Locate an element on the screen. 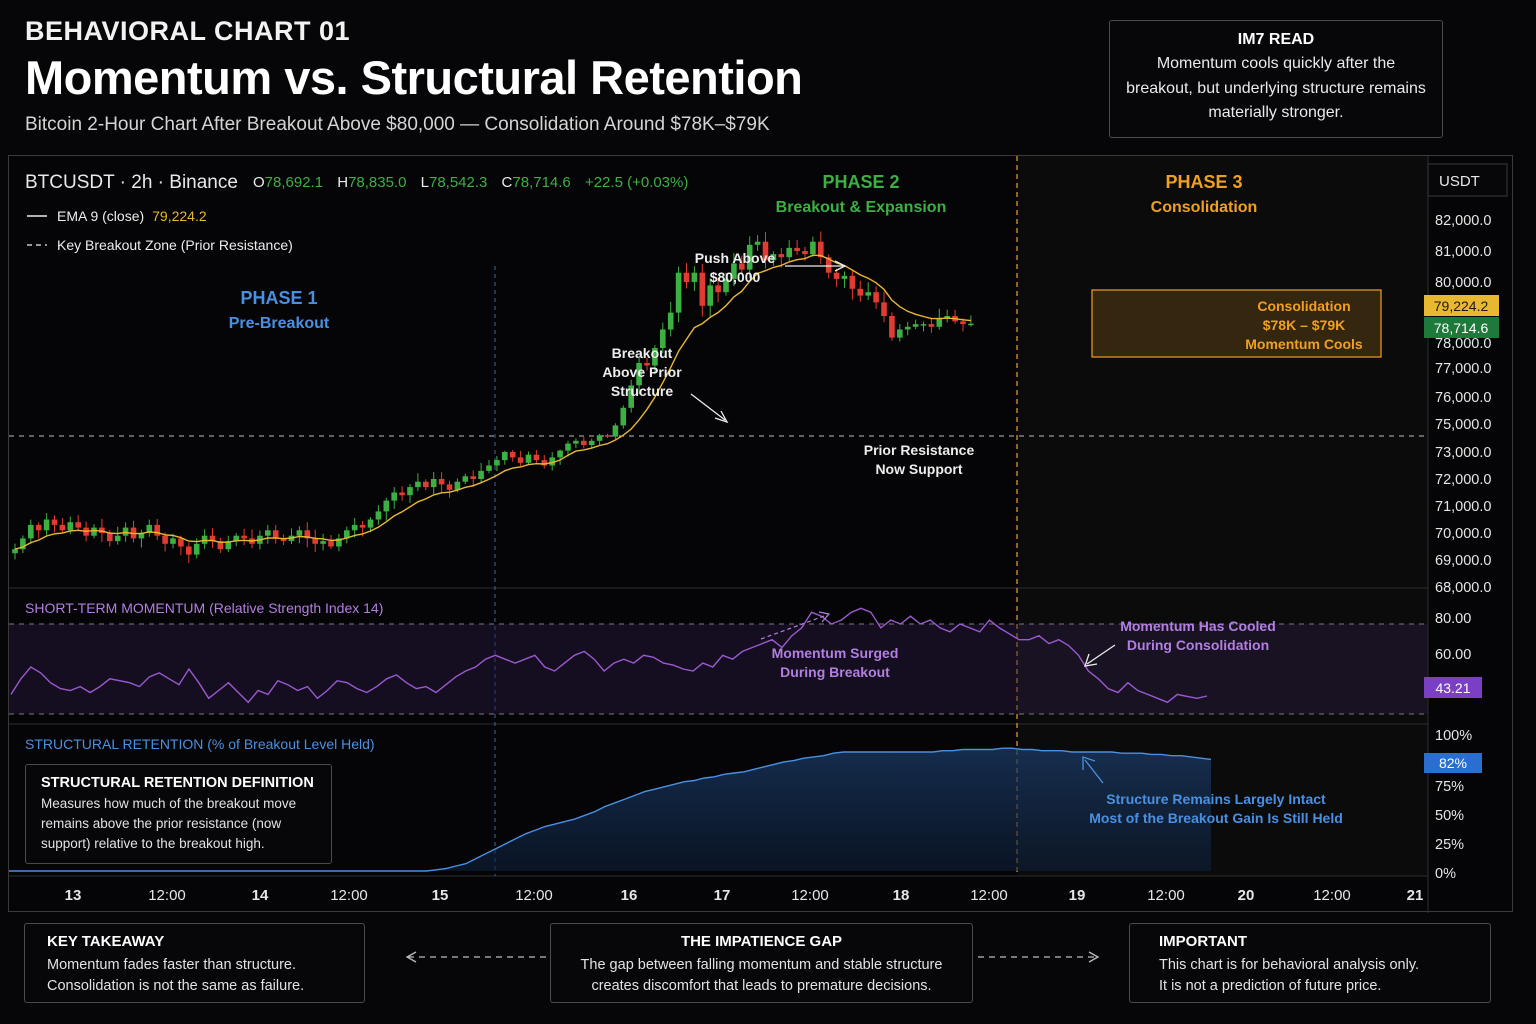 The image size is (1536, 1024). time-tick-label: 13 is located at coordinates (73, 895).